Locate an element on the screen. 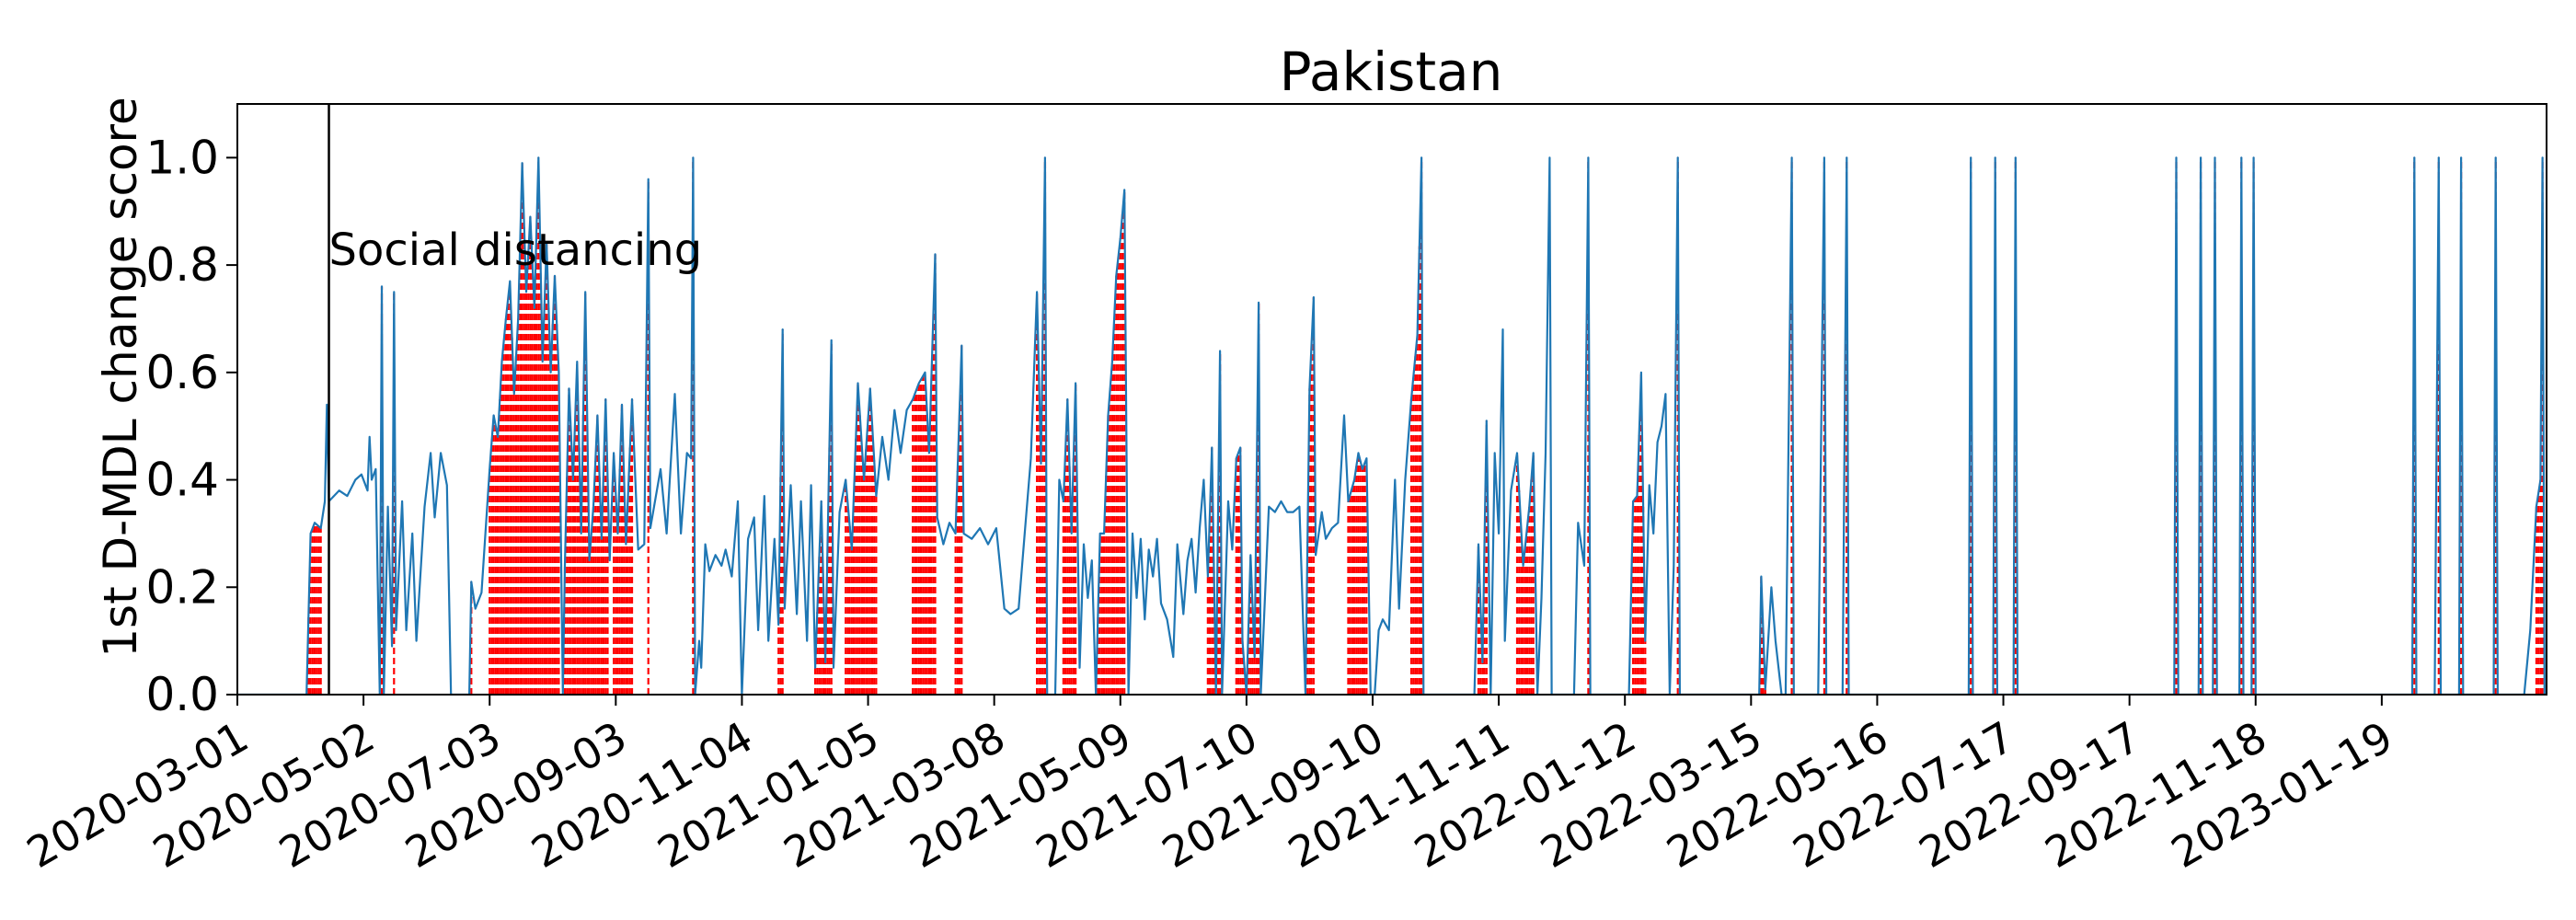 This screenshot has width=2576, height=920. y-axis-label: 1st D-MDL change score is located at coordinates (120, 377).